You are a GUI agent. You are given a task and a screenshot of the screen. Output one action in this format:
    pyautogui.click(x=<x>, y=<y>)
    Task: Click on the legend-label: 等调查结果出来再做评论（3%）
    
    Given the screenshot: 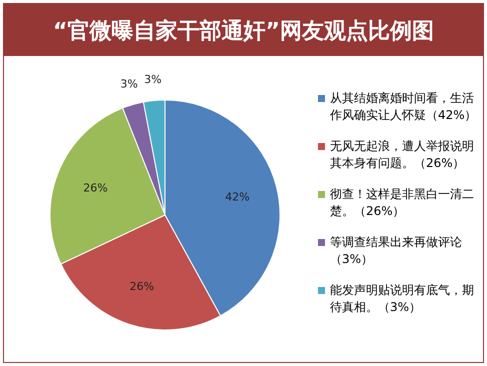 What is the action you would take?
    pyautogui.click(x=396, y=250)
    